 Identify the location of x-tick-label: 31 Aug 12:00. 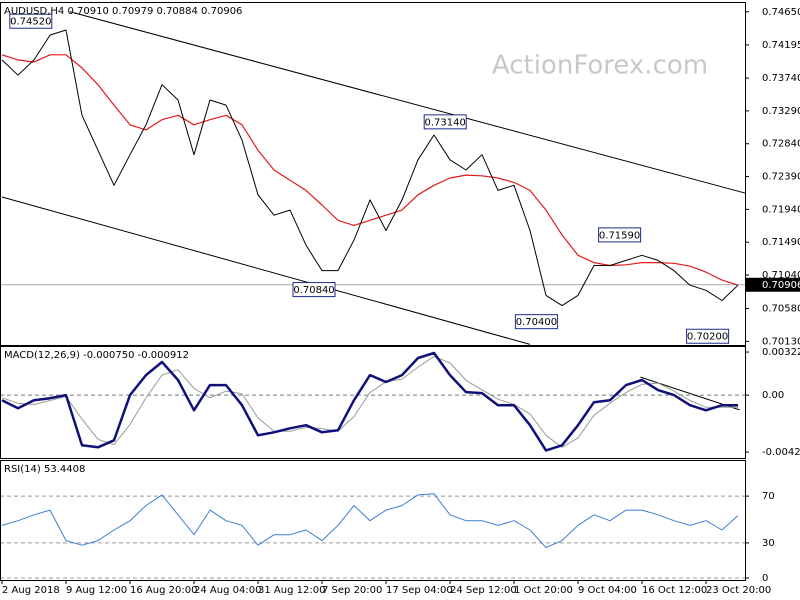
(291, 590).